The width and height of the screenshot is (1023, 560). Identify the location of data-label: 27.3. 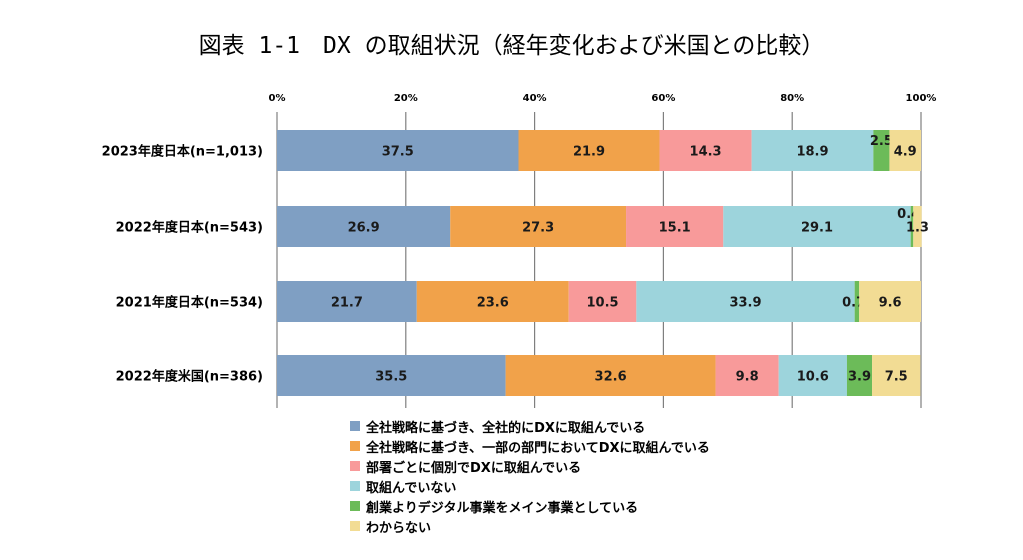
(538, 228).